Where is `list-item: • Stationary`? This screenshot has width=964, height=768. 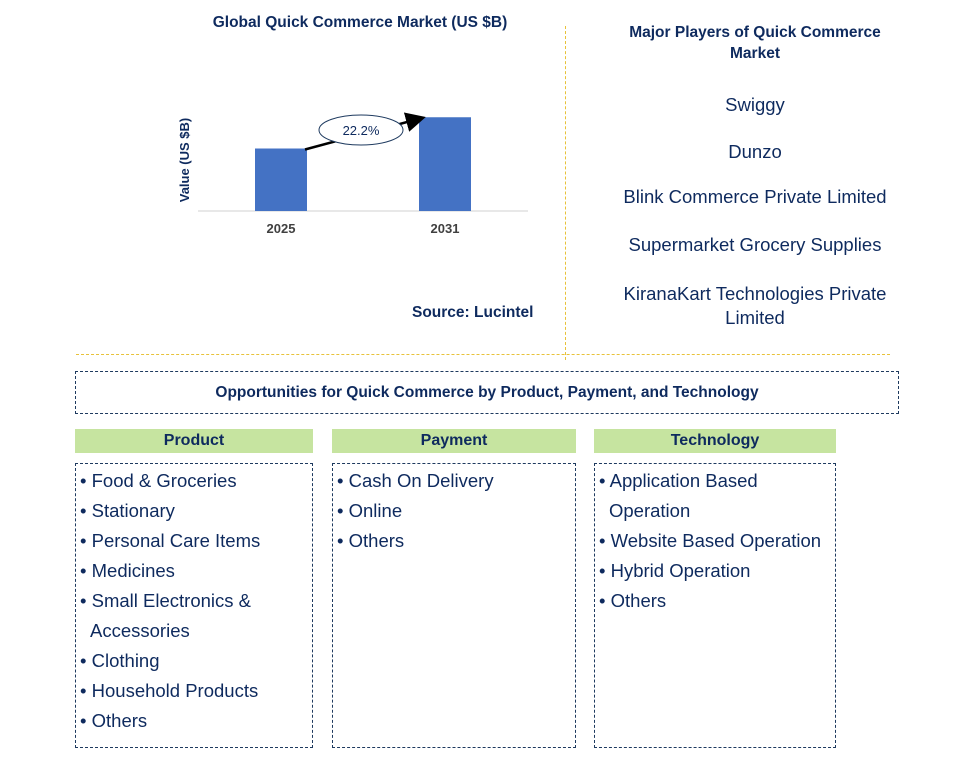 list-item: • Stationary is located at coordinates (127, 510).